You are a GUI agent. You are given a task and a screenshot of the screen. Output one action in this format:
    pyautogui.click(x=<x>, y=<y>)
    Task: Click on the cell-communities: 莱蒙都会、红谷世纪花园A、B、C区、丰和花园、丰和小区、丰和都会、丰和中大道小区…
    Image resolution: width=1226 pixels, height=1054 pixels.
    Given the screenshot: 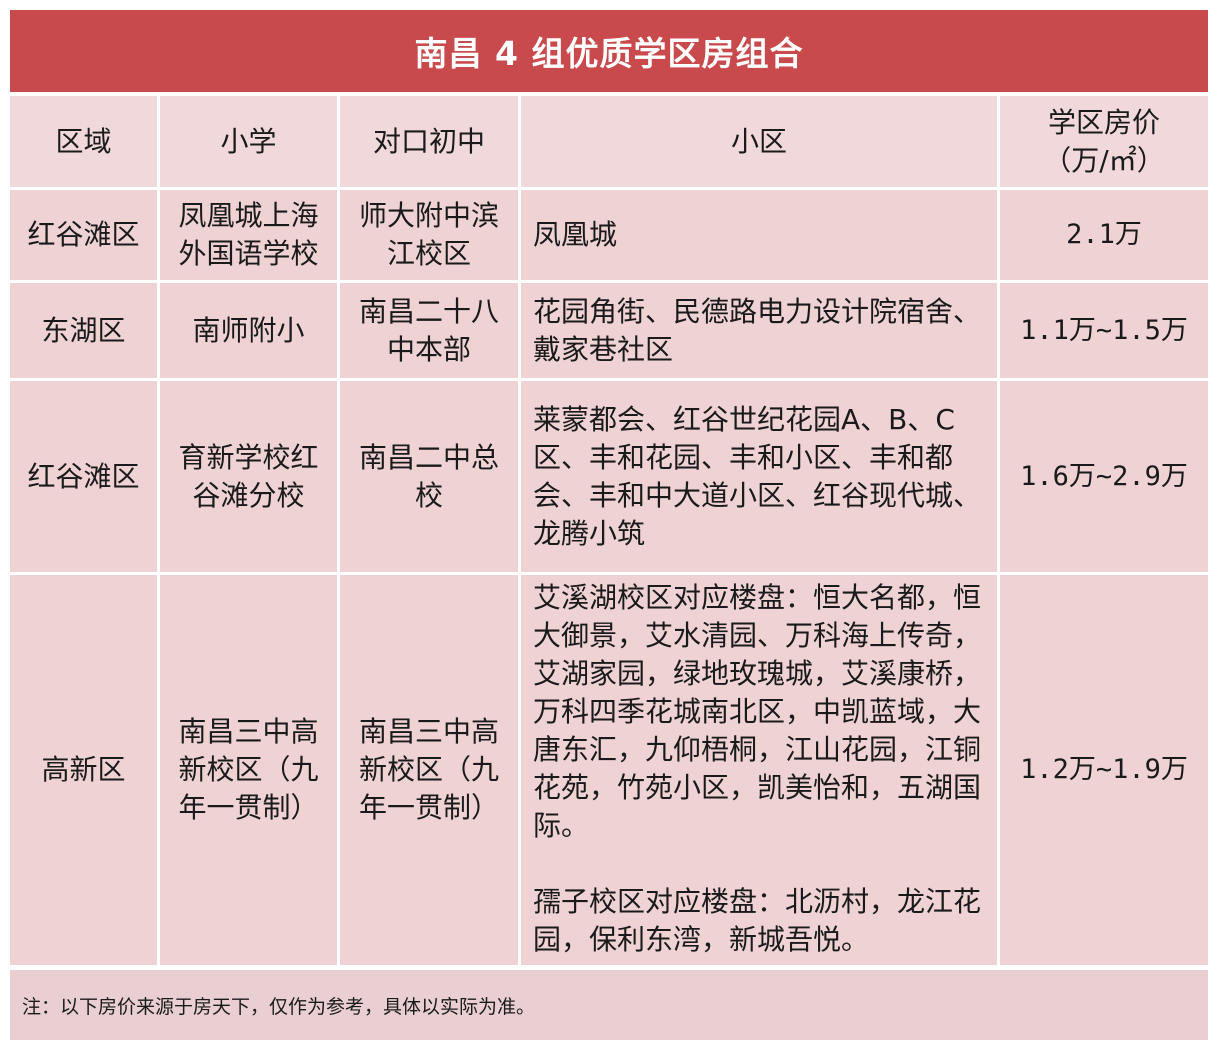 What is the action you would take?
    pyautogui.click(x=759, y=476)
    